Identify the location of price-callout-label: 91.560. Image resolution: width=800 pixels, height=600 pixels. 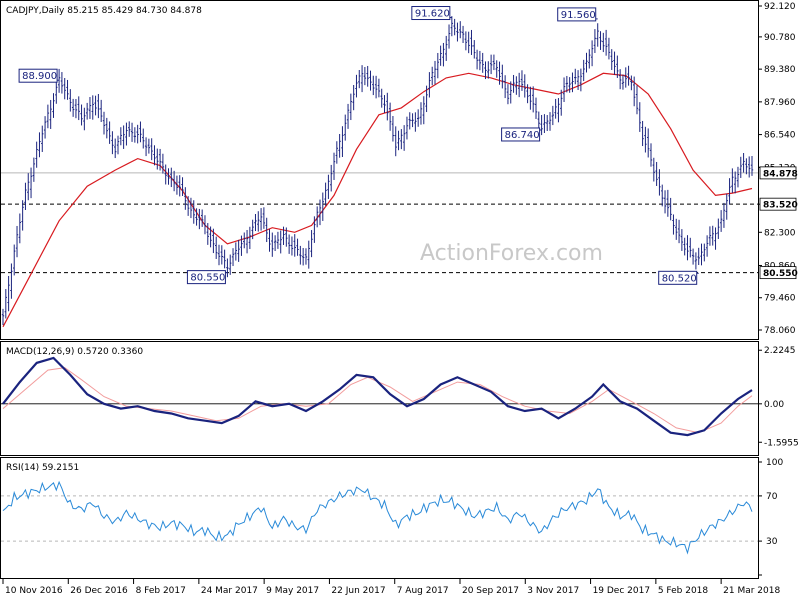
(578, 15).